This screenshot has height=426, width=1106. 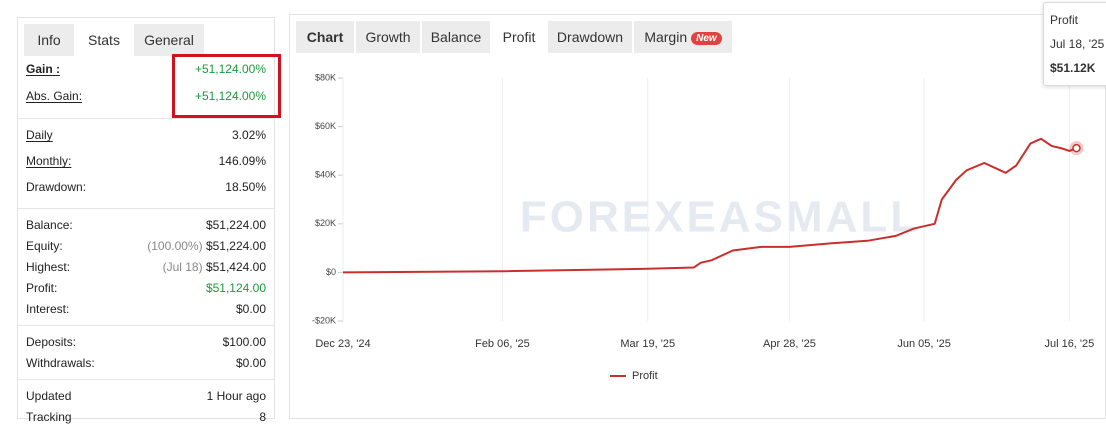 I want to click on stat-label: Equity:, so click(x=44, y=246).